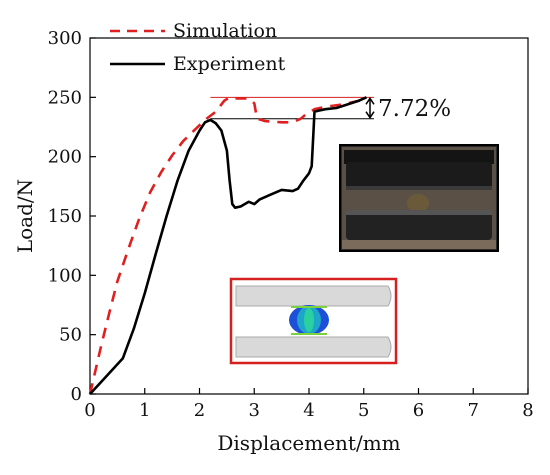  Describe the element at coordinates (65, 157) in the screenshot. I see `y-tick-label: 200` at that location.